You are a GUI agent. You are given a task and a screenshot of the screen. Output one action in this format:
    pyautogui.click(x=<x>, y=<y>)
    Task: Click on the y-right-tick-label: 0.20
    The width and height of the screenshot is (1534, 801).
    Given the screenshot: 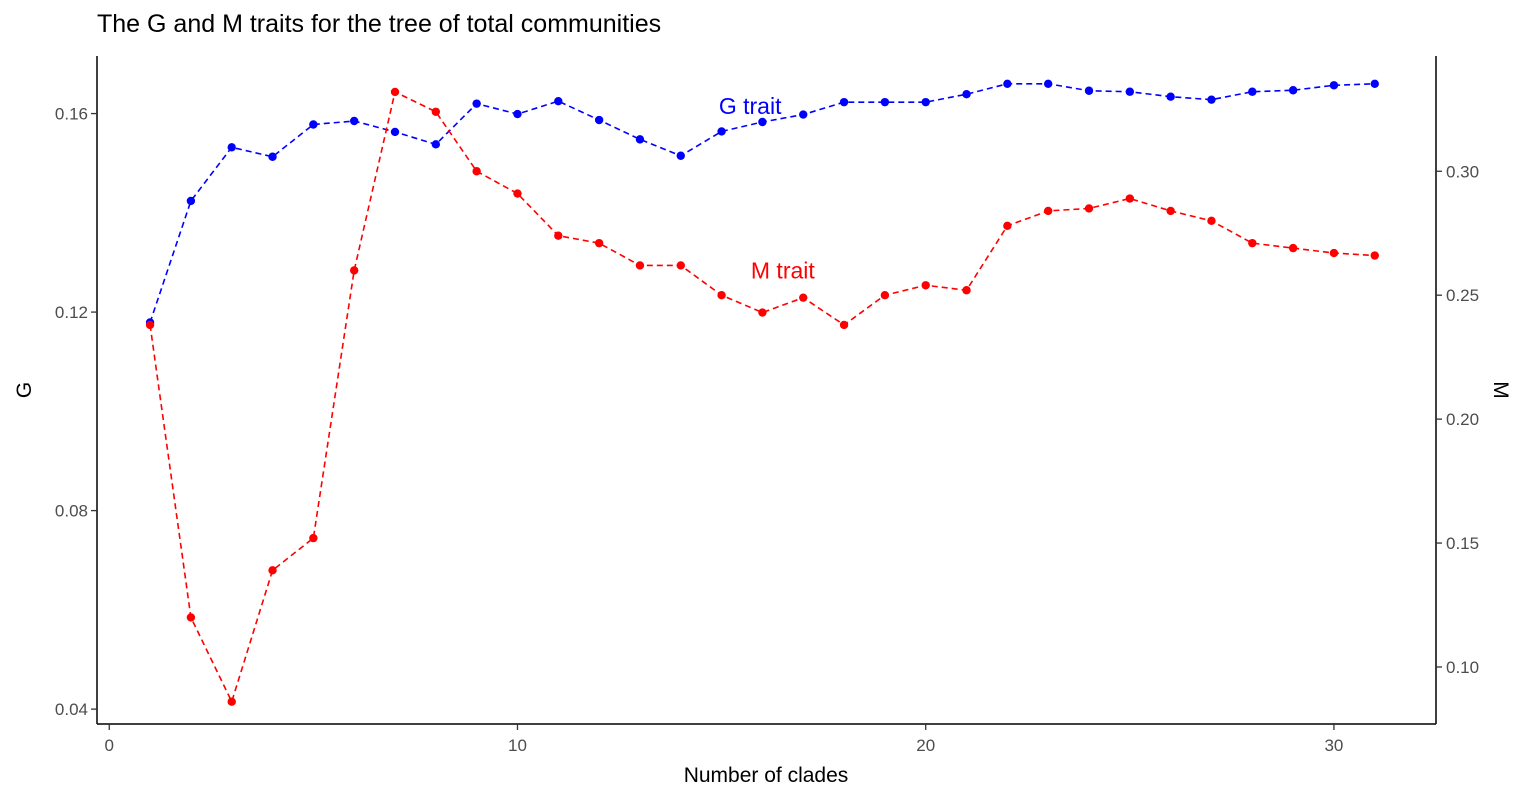 What is the action you would take?
    pyautogui.click(x=1462, y=419)
    